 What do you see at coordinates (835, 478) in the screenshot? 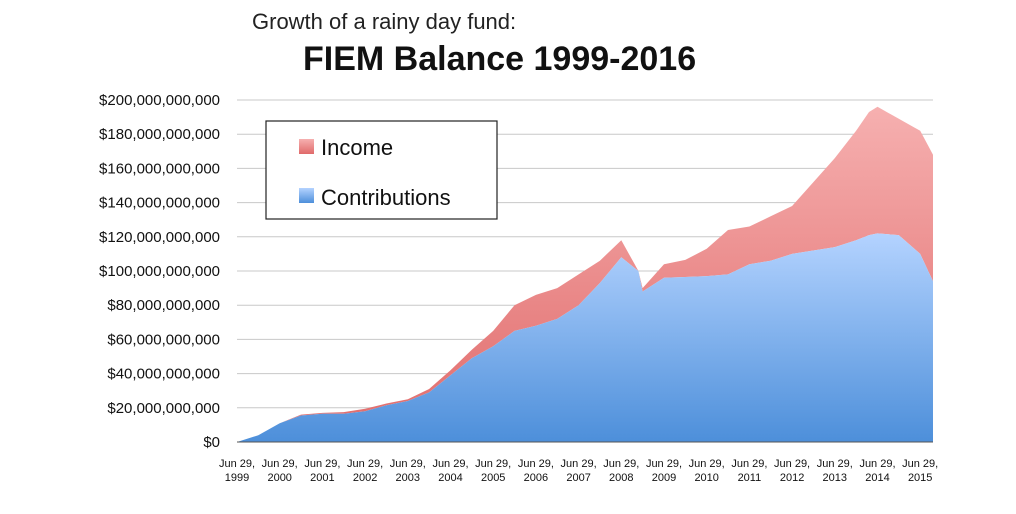
I see `x-tick-label: 2013` at bounding box center [835, 478].